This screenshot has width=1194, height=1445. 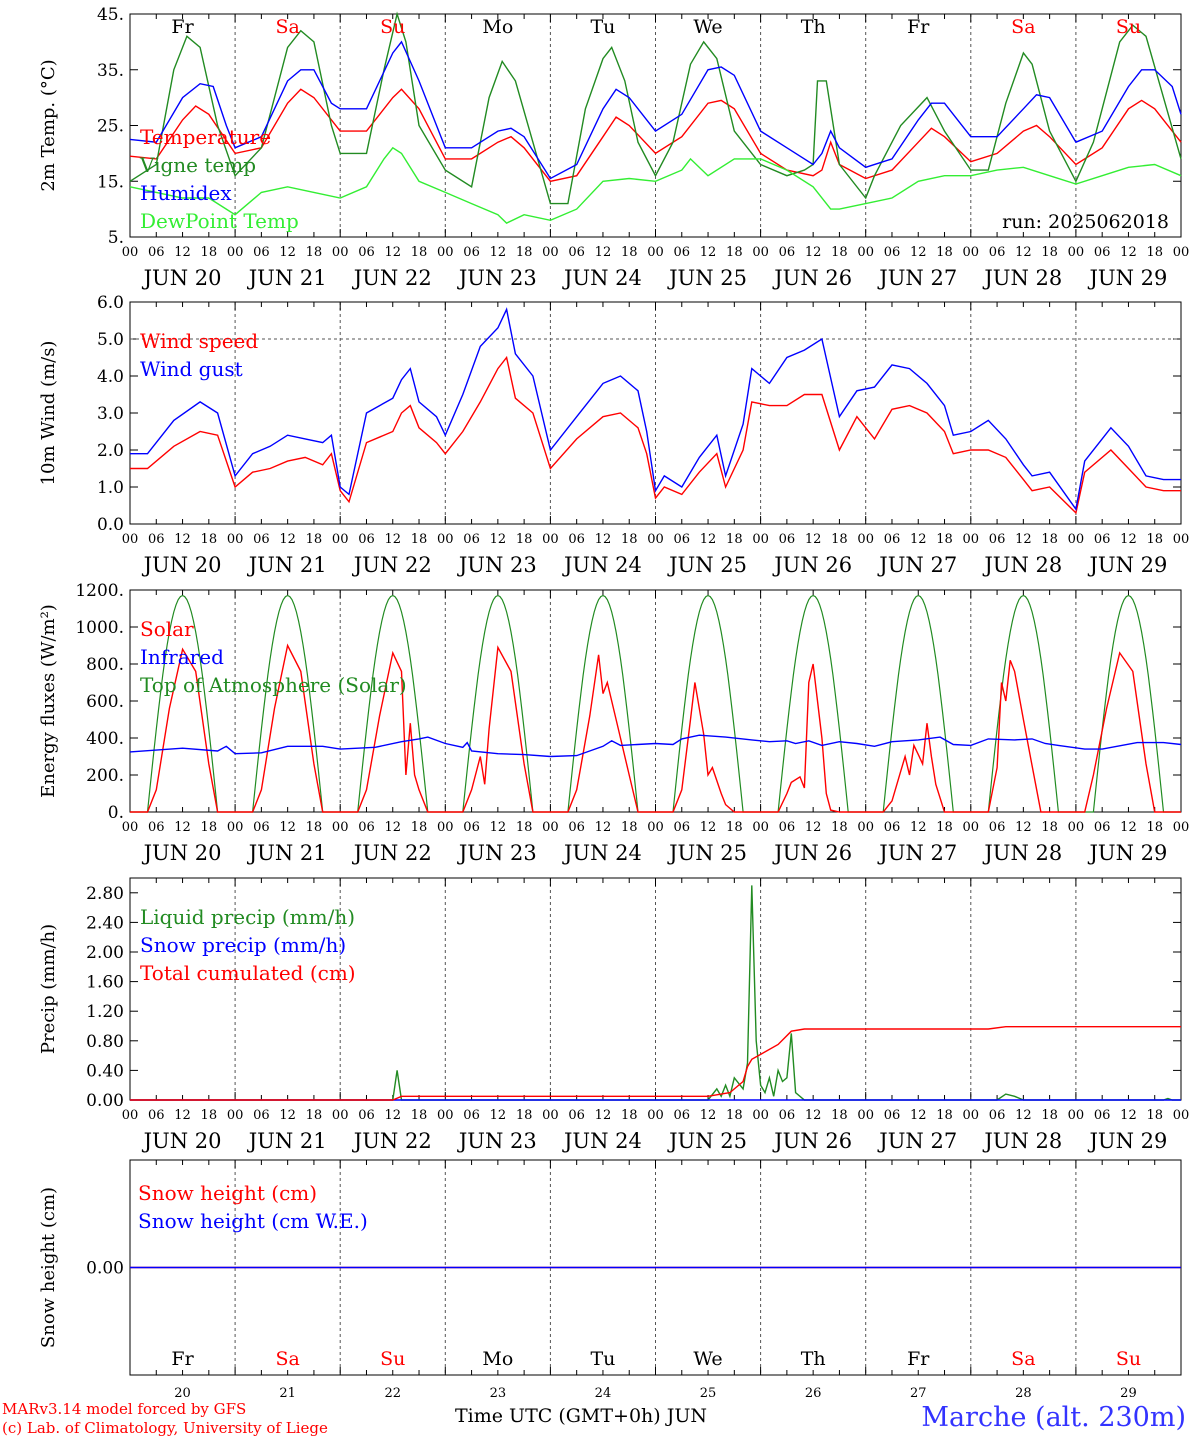 I want to click on y-tick-label: 3.0, so click(x=110, y=414).